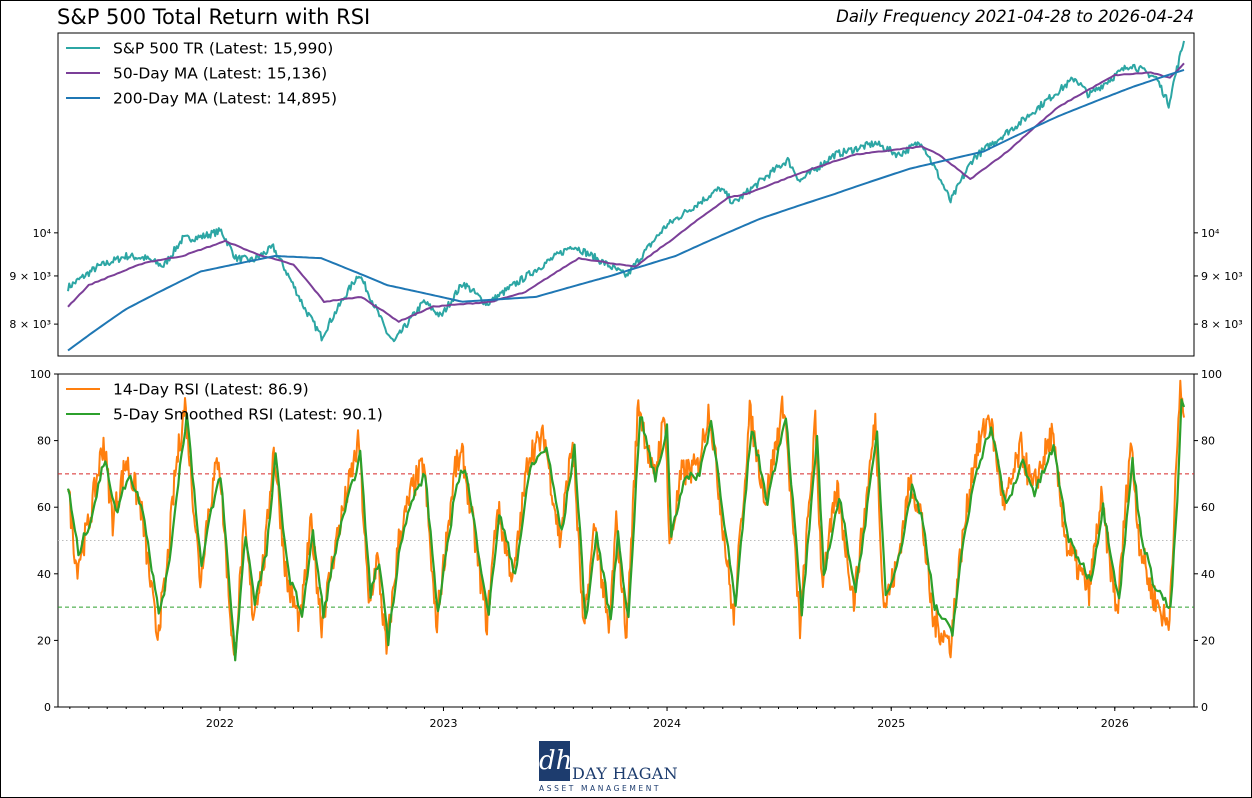 Image resolution: width=1252 pixels, height=798 pixels. What do you see at coordinates (225, 99) in the screenshot?
I see `legend-label-ma200: 200-Day MA (Latest: 14,895)` at bounding box center [225, 99].